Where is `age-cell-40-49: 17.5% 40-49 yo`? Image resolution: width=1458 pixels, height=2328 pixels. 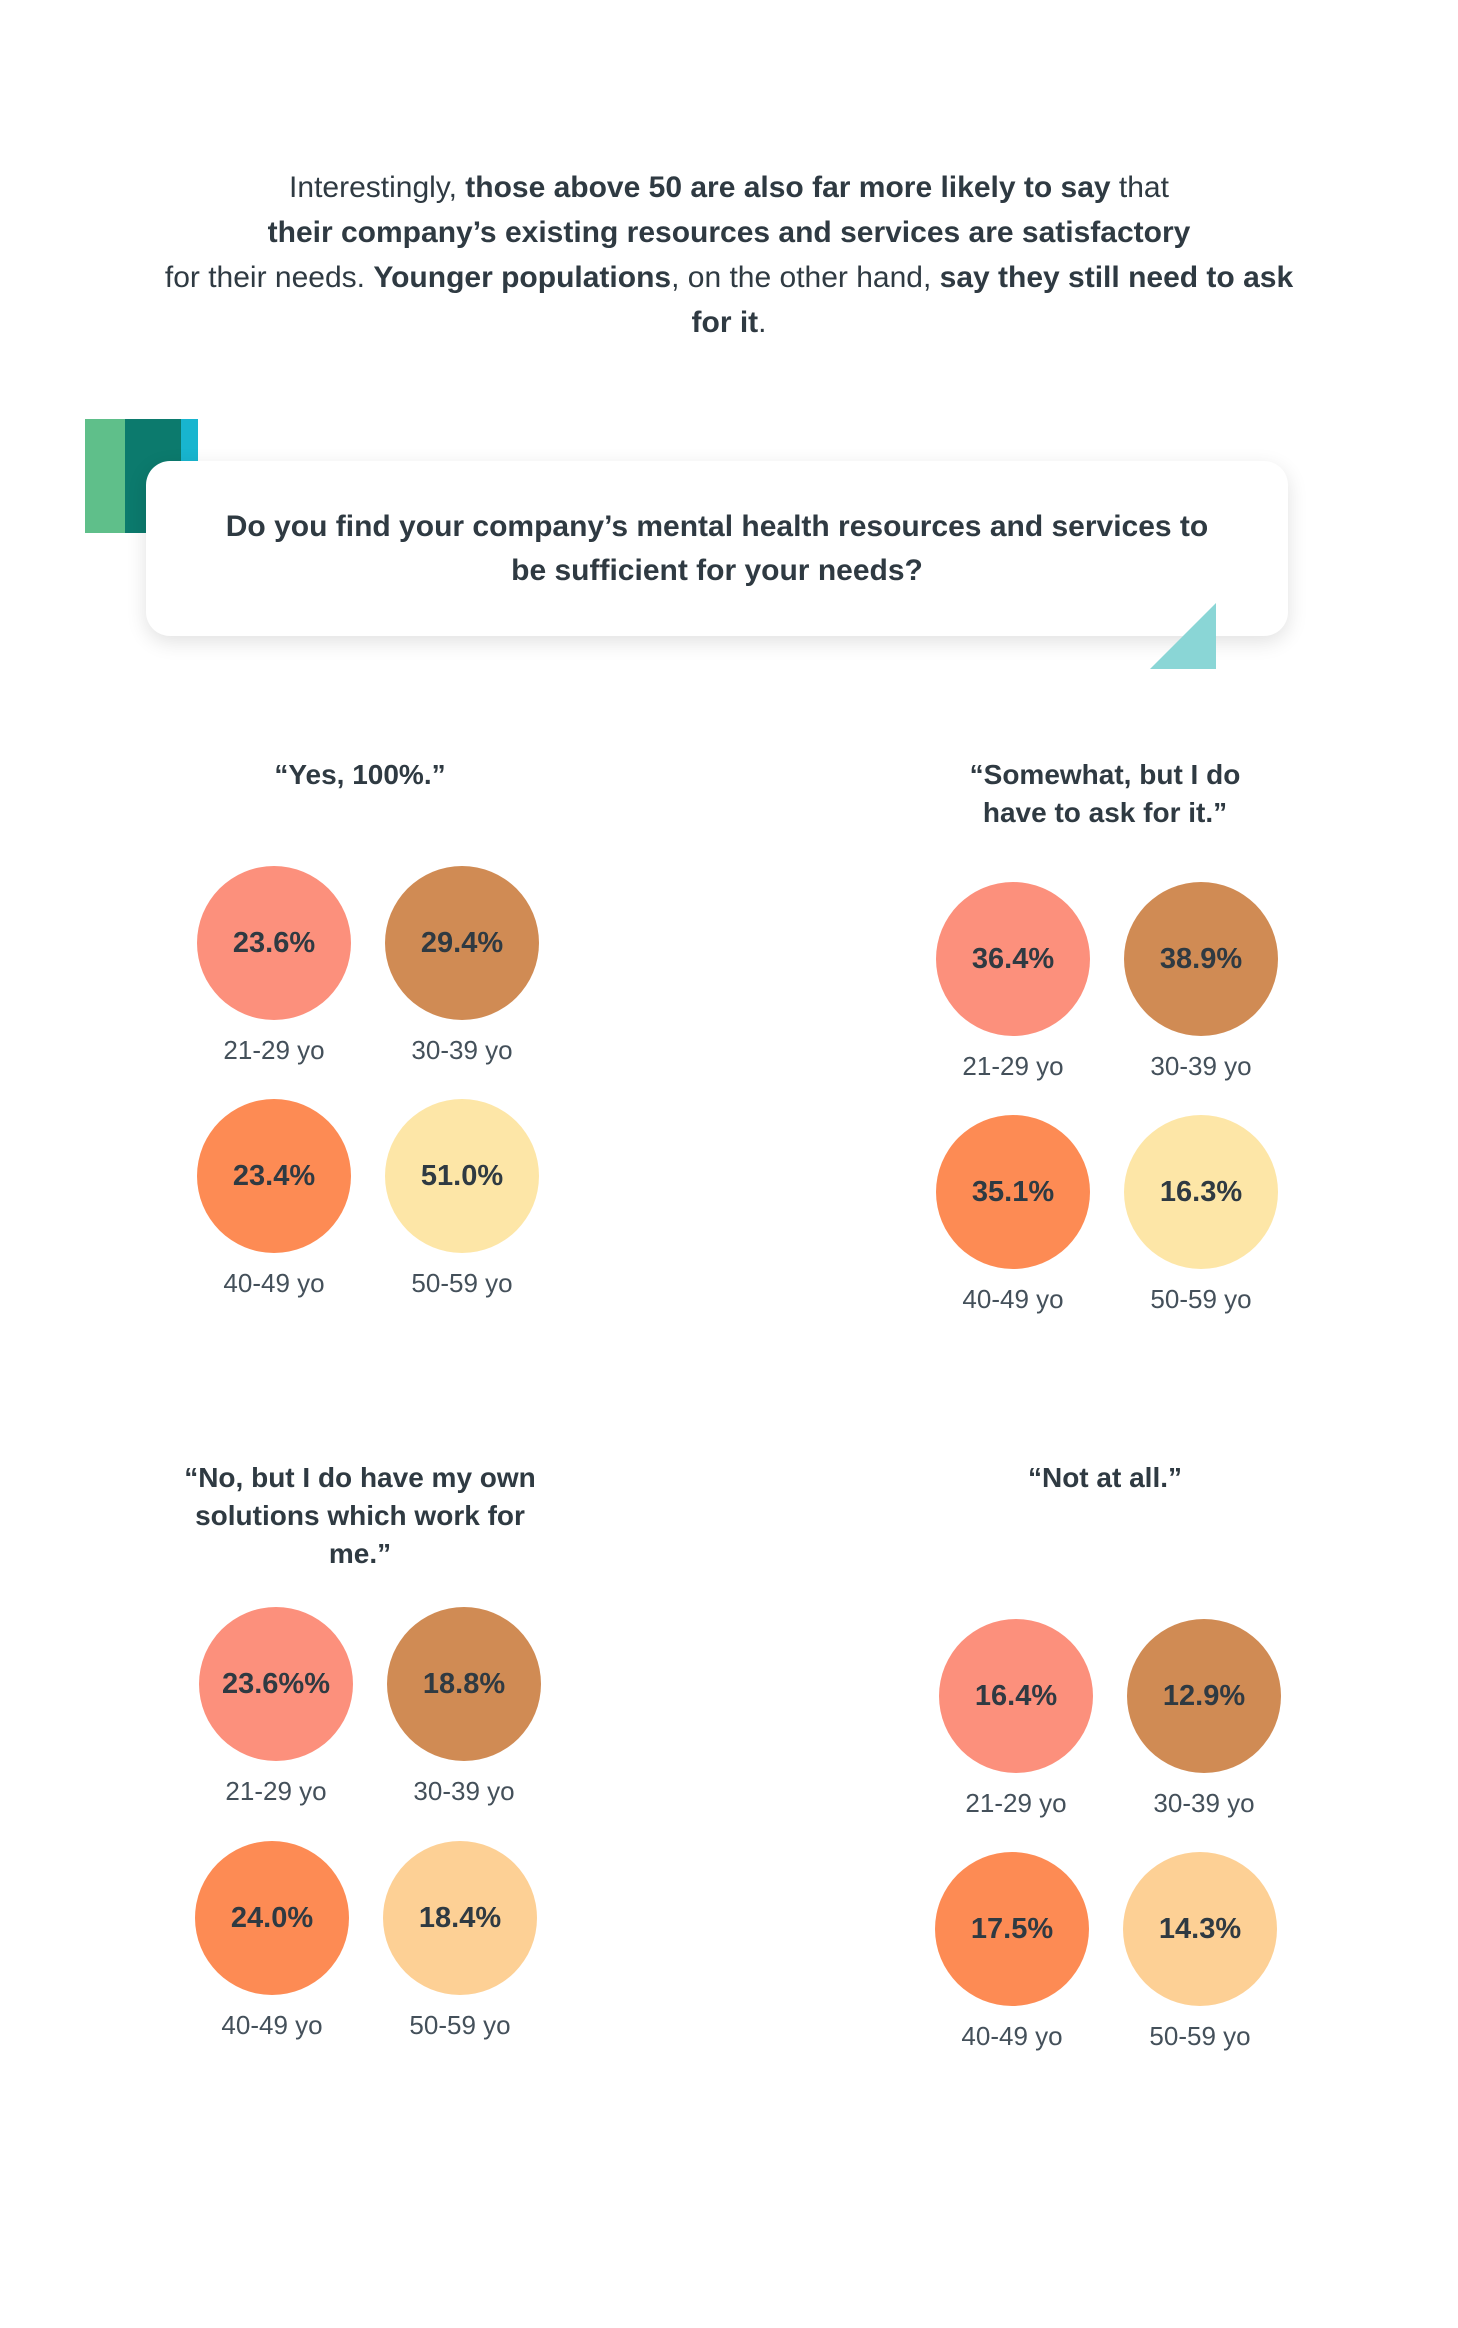
age-cell-40-49: 17.5% 40-49 yo is located at coordinates (1012, 1952).